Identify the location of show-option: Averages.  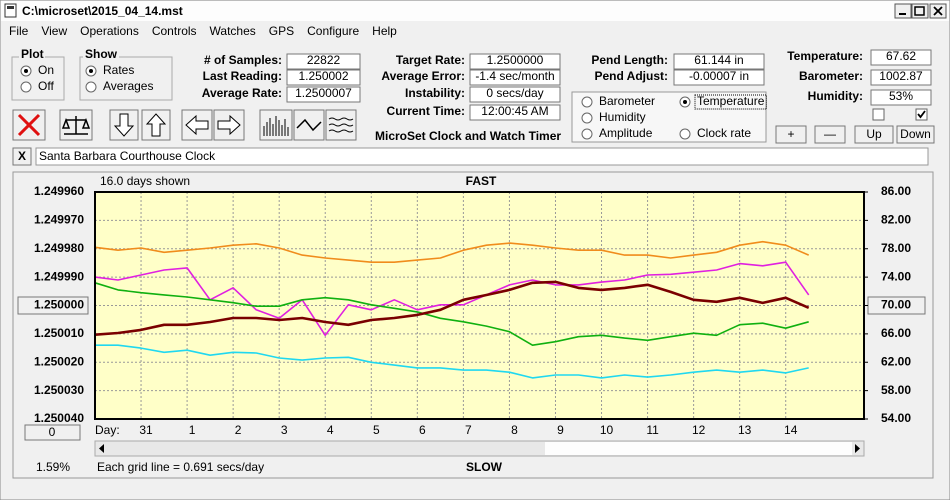
(128, 86).